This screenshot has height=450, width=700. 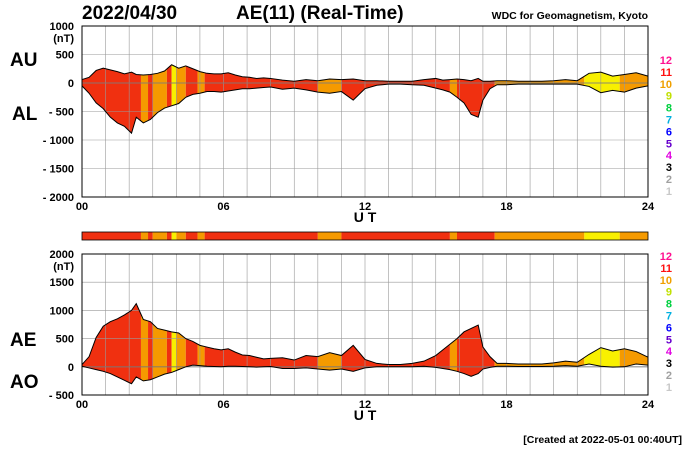 I want to click on ae-label: AE, so click(x=23, y=340).